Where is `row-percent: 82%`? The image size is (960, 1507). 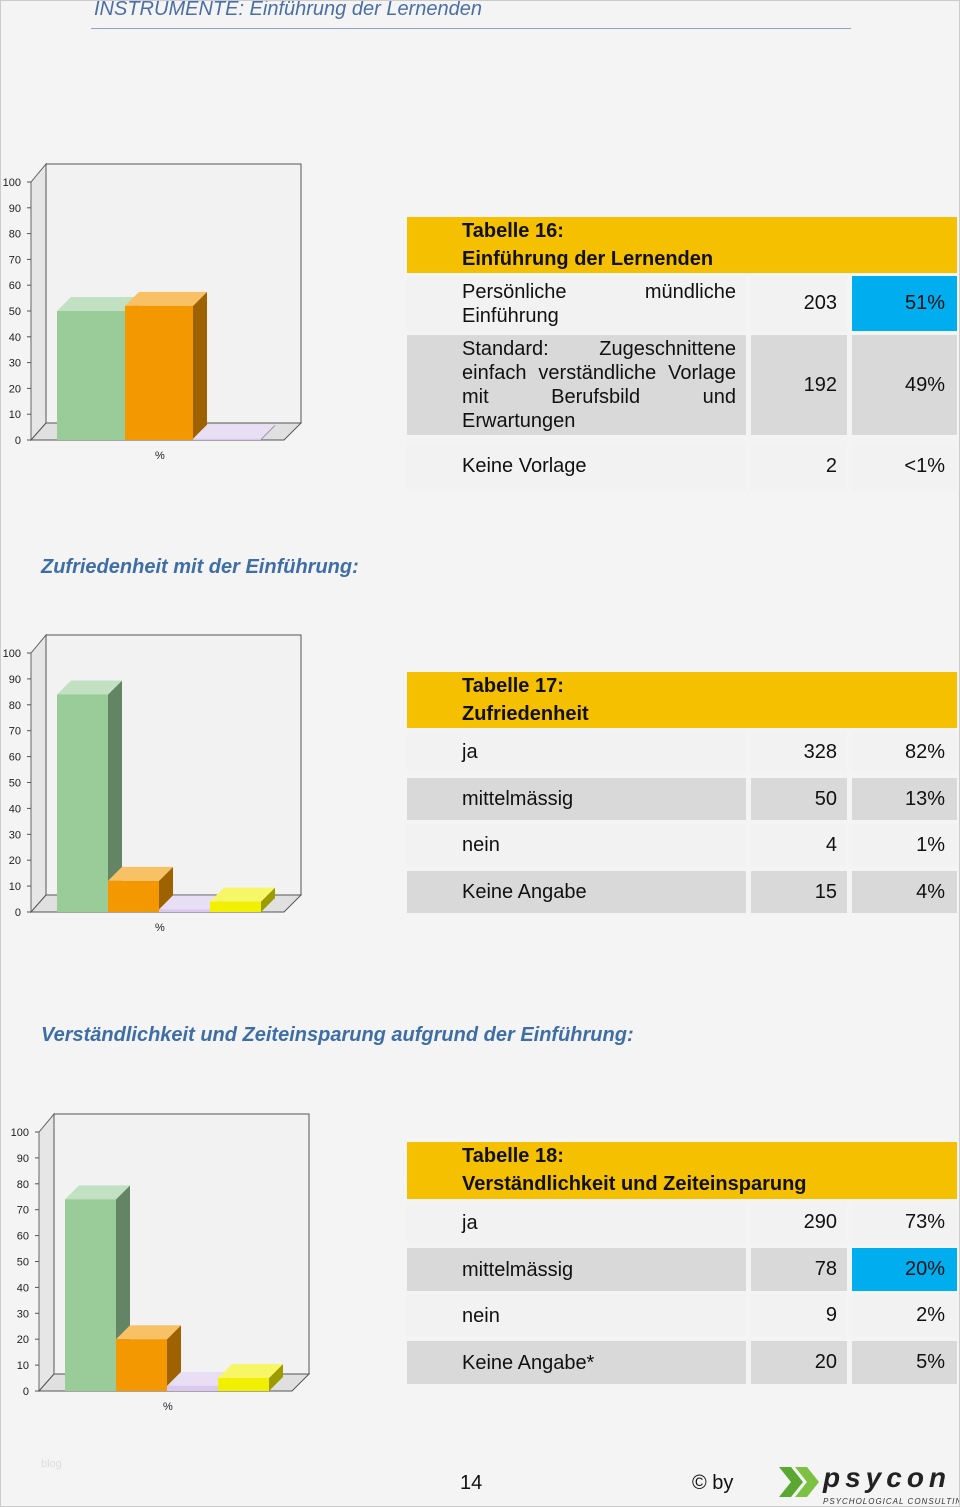 row-percent: 82% is located at coordinates (904, 752).